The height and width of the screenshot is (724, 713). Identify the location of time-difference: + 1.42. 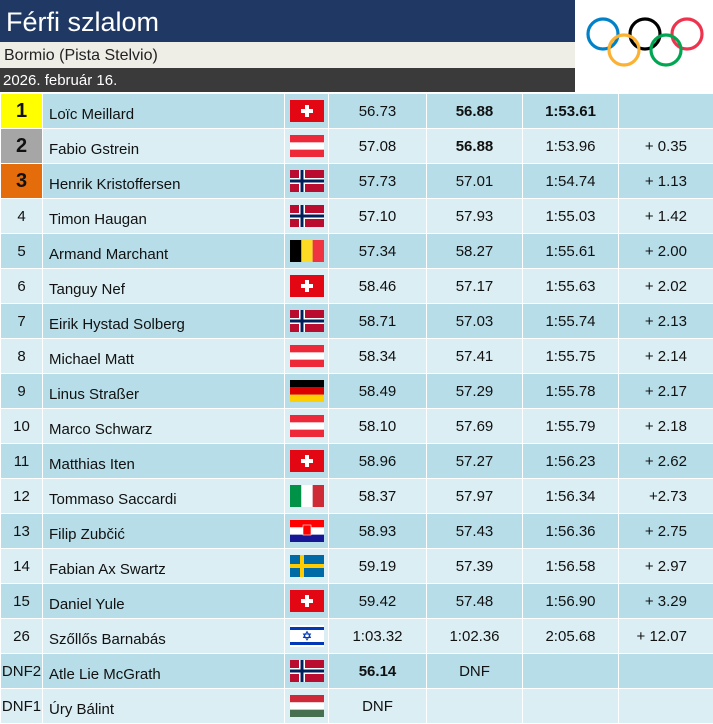
(666, 216).